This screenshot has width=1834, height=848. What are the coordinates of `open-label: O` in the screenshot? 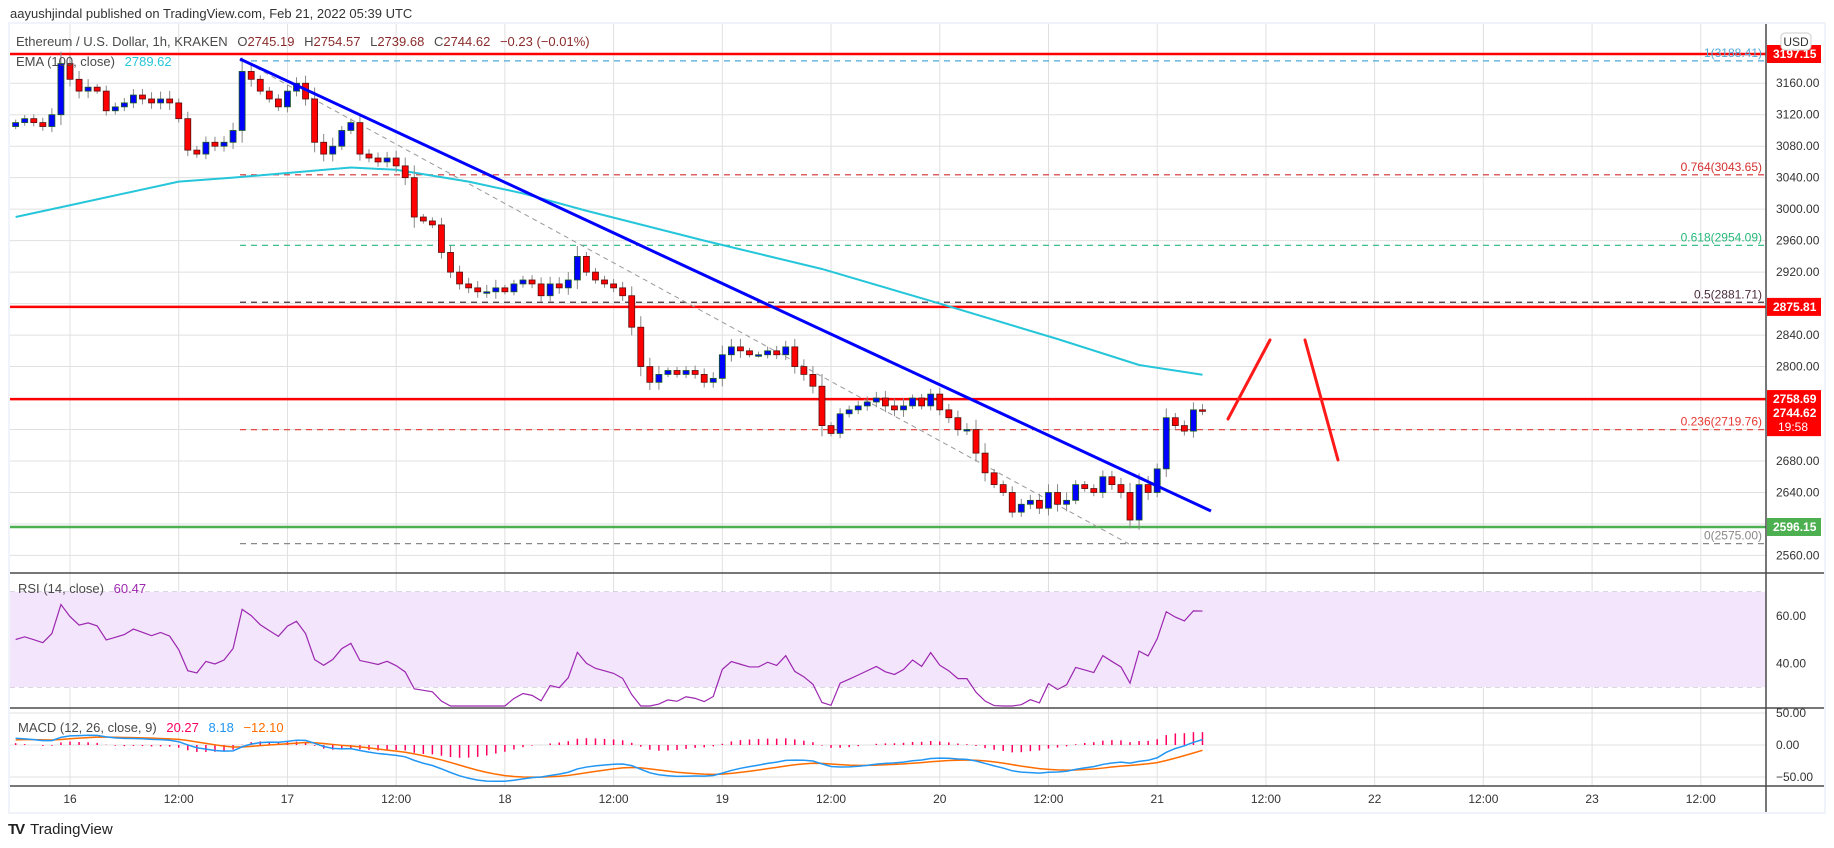 It's located at (242, 41).